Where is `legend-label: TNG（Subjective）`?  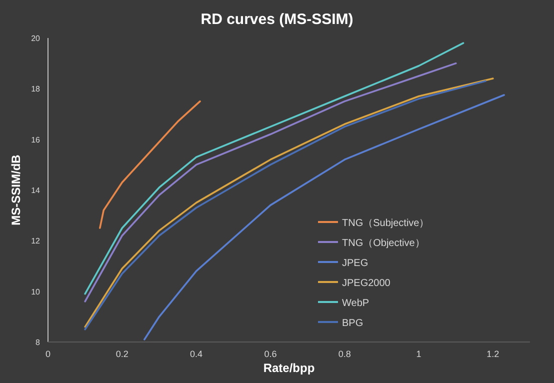
legend-label: TNG（Subjective） is located at coordinates (386, 223).